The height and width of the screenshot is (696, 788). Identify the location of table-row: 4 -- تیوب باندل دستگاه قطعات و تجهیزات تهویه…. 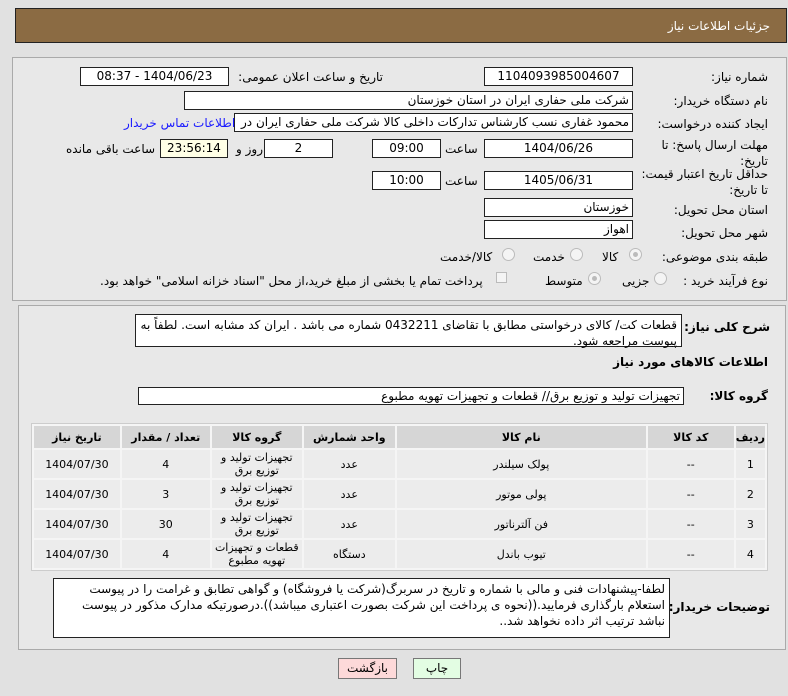
(399, 554).